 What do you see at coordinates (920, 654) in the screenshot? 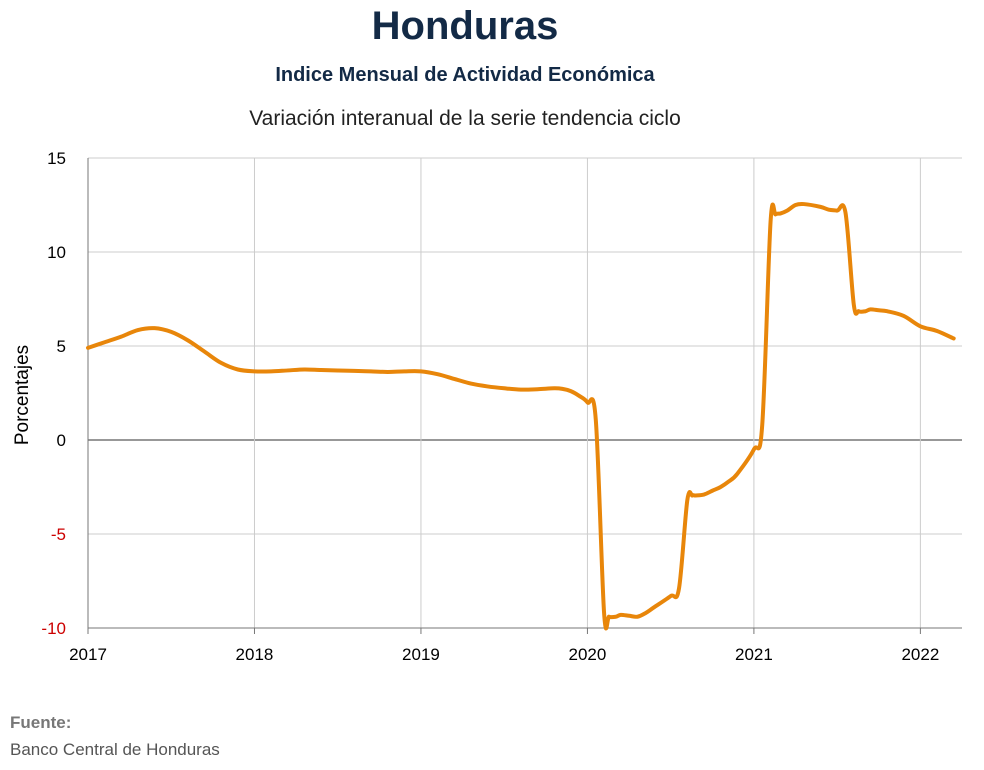
I see `x-tick-label: 2022` at bounding box center [920, 654].